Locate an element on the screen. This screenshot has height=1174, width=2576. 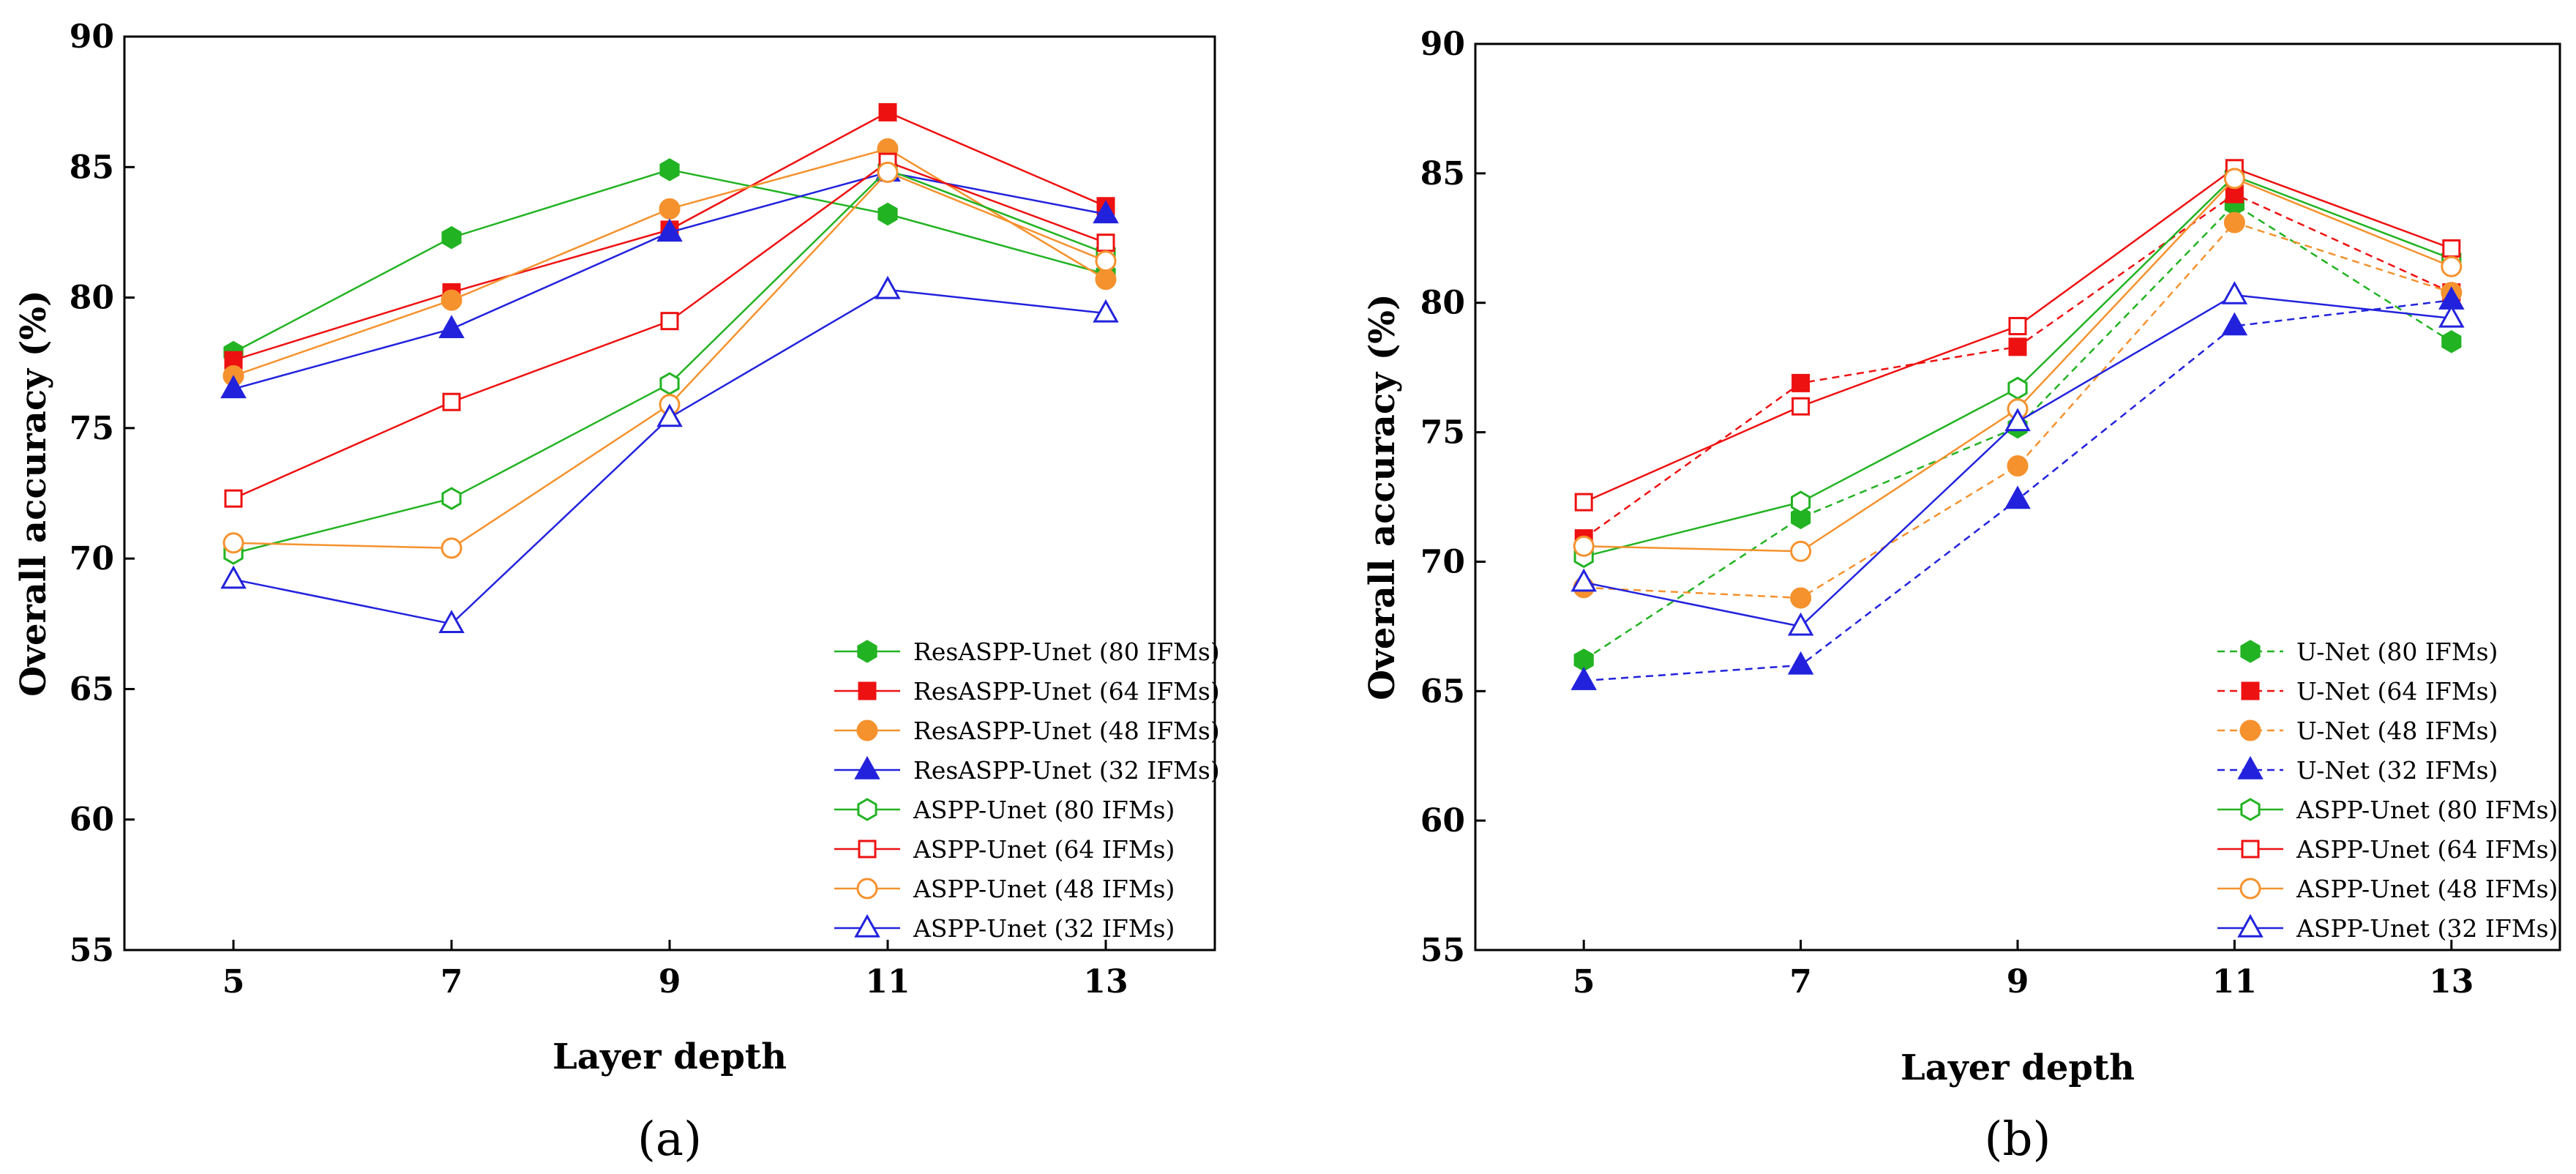
y-tick-label: 75 is located at coordinates (1442, 433).